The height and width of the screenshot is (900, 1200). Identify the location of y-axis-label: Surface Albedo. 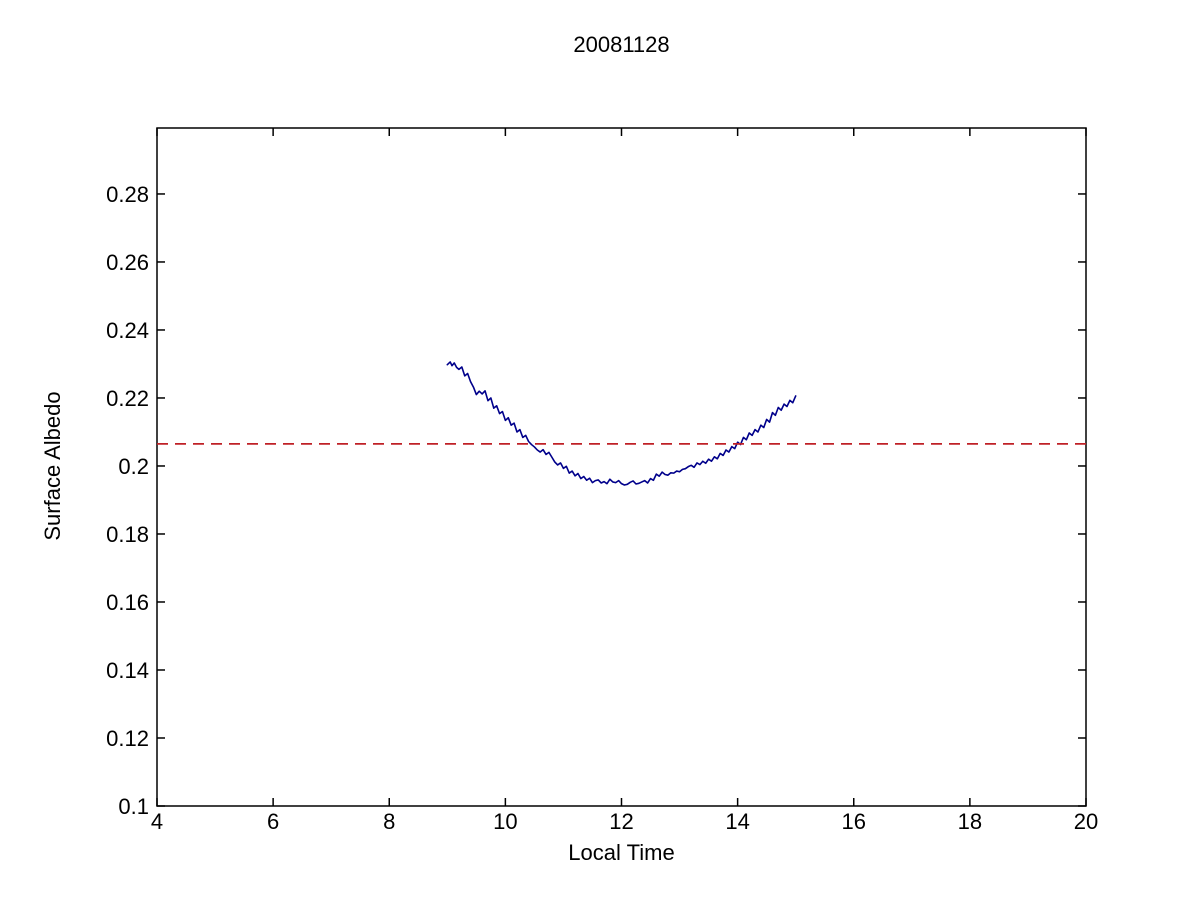
(52, 466).